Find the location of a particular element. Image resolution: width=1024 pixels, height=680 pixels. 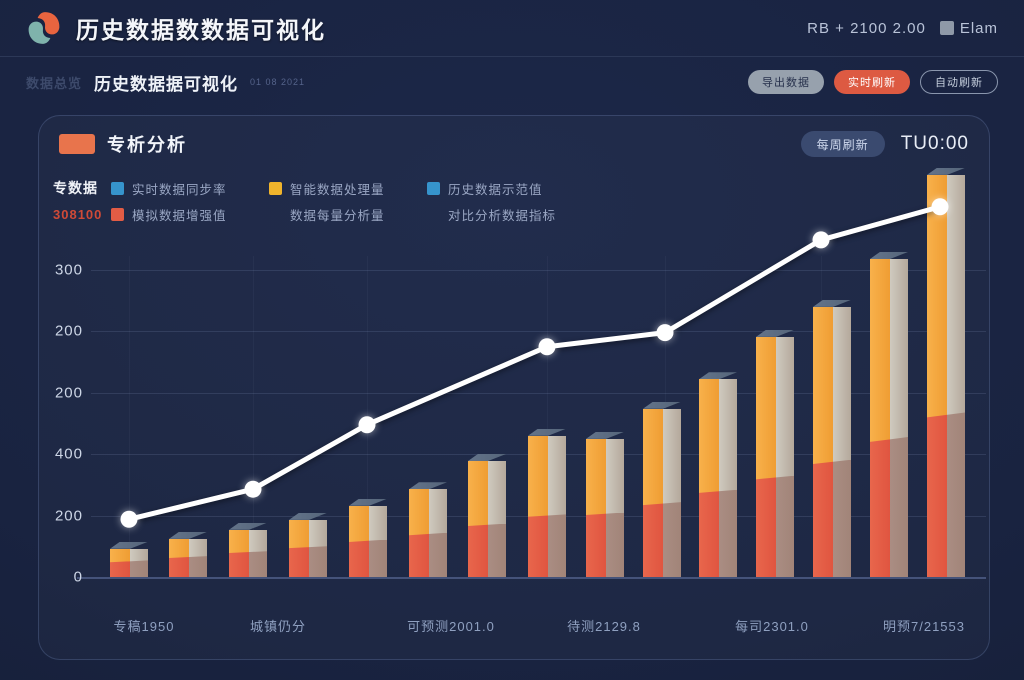

y-axis-tick-label: 0 is located at coordinates (78, 577).